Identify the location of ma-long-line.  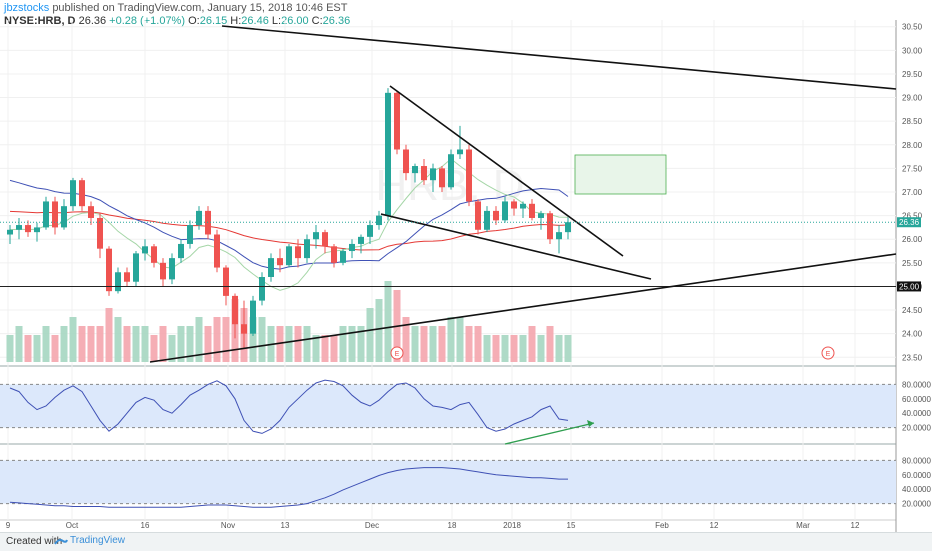
(289, 230).